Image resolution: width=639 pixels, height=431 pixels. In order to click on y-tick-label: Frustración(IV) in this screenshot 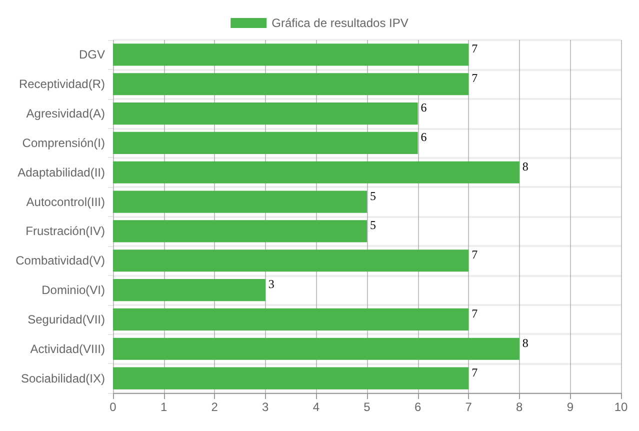, I will do `click(65, 231)`.